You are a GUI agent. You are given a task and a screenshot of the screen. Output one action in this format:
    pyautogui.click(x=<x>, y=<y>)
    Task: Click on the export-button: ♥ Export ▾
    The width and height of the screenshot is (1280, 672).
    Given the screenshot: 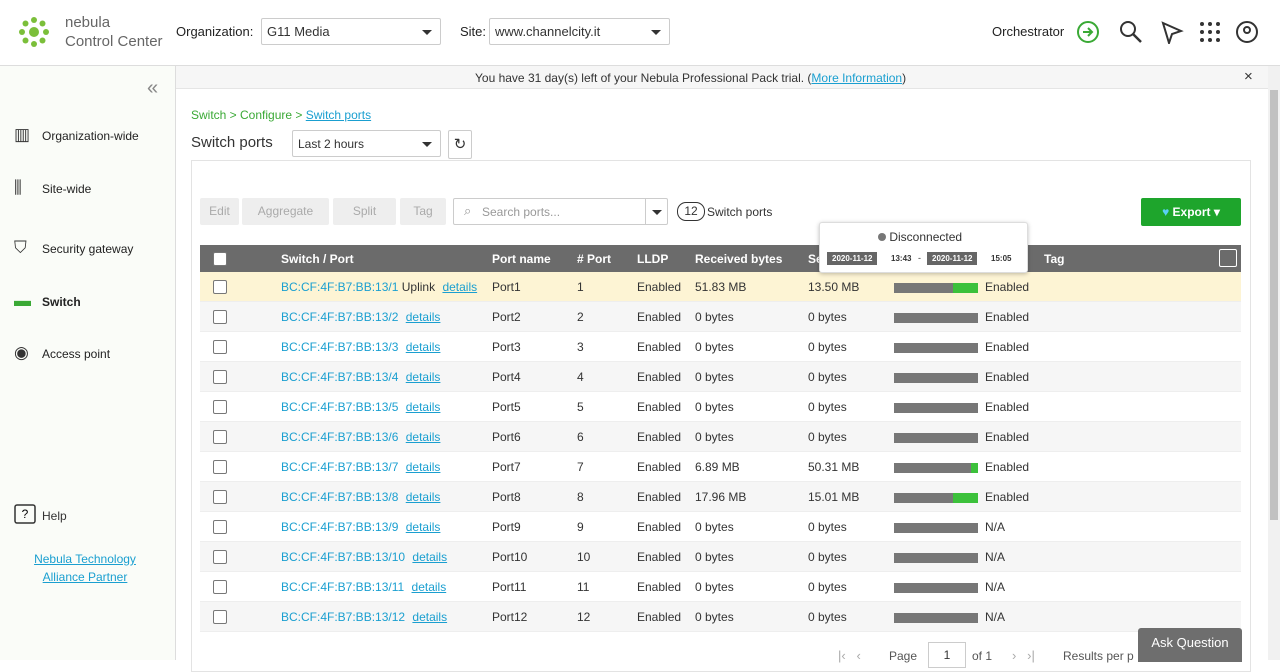 What is the action you would take?
    pyautogui.click(x=1191, y=212)
    